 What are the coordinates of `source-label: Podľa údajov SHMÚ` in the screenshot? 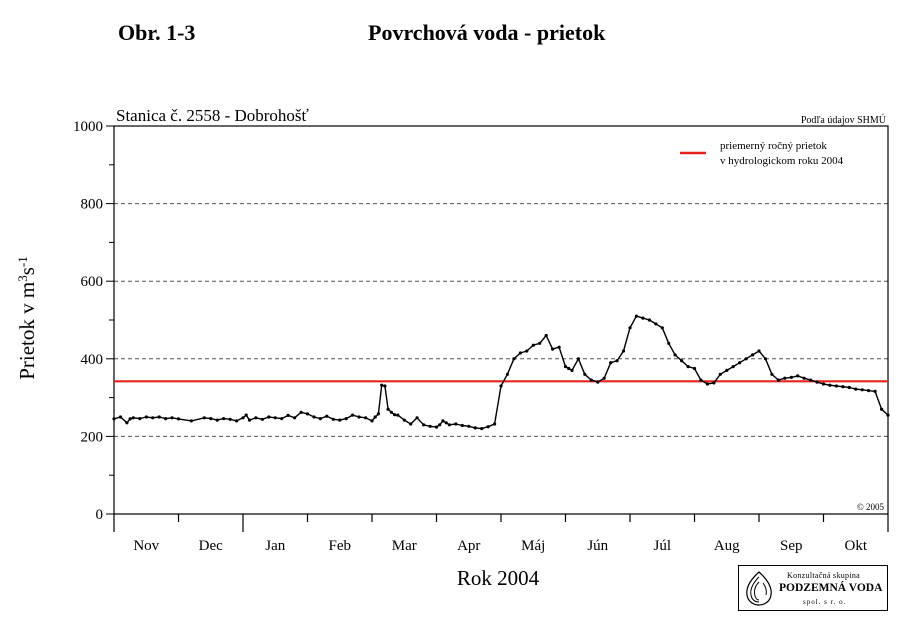 It's located at (844, 120).